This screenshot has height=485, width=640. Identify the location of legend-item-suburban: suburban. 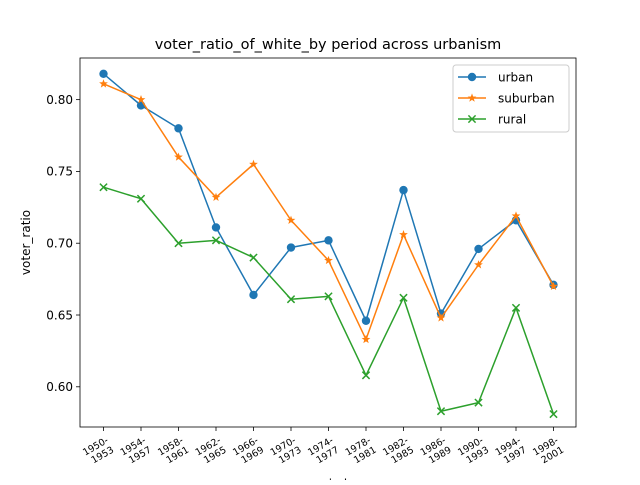
(506, 98).